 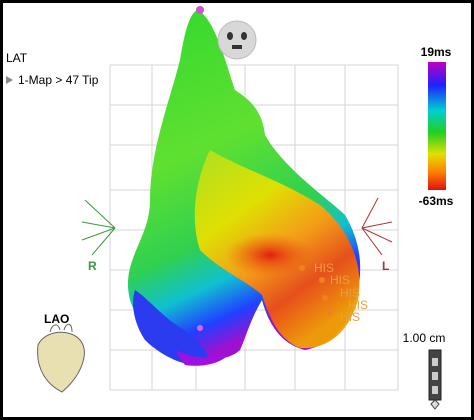 What do you see at coordinates (424, 338) in the screenshot?
I see `scale-label: 1.00 cm` at bounding box center [424, 338].